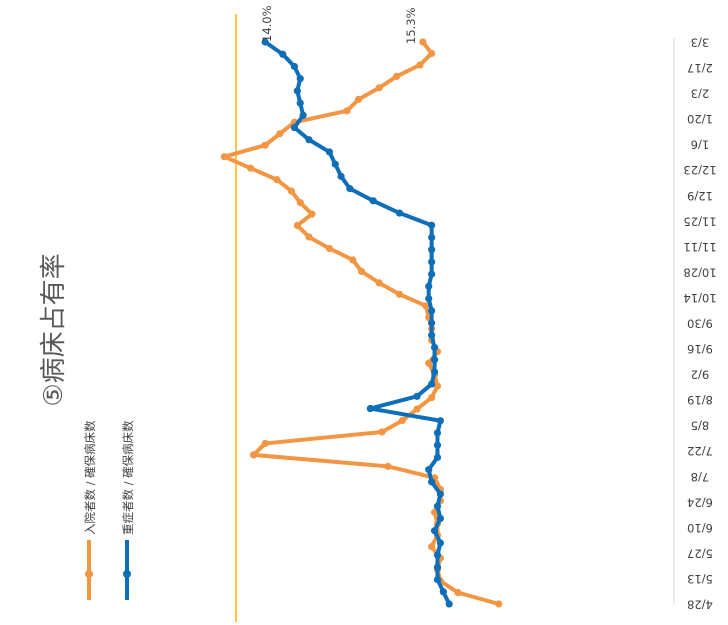 The image size is (728, 625). What do you see at coordinates (89, 574) in the screenshot?
I see `legend-marker-admitted` at bounding box center [89, 574].